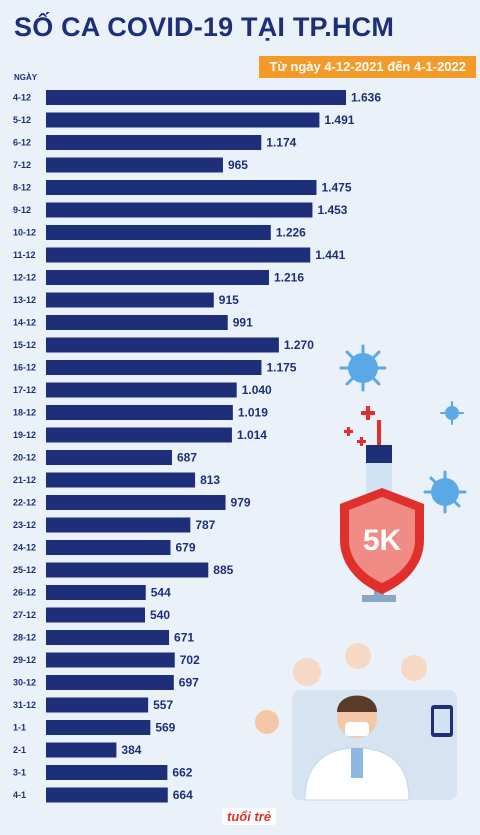 The width and height of the screenshot is (480, 835). Describe the element at coordinates (24, 683) in the screenshot. I see `category-label: 30-12` at that location.